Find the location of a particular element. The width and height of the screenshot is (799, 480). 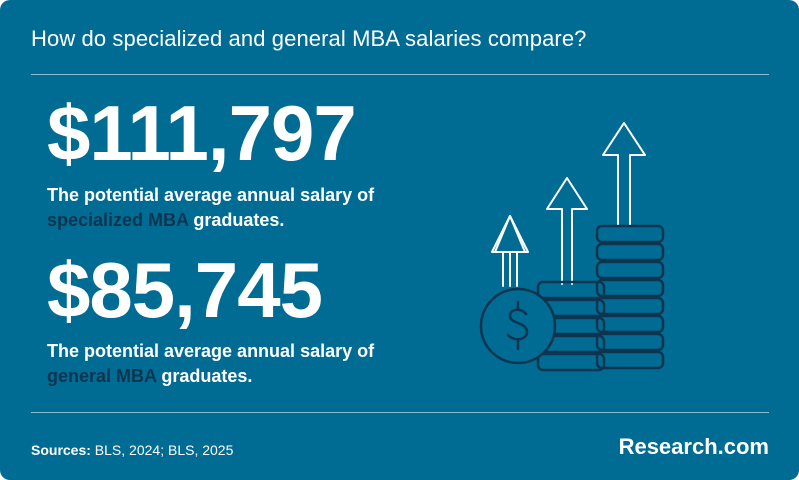

specialized-salary-value: $111,797 is located at coordinates (202, 133).